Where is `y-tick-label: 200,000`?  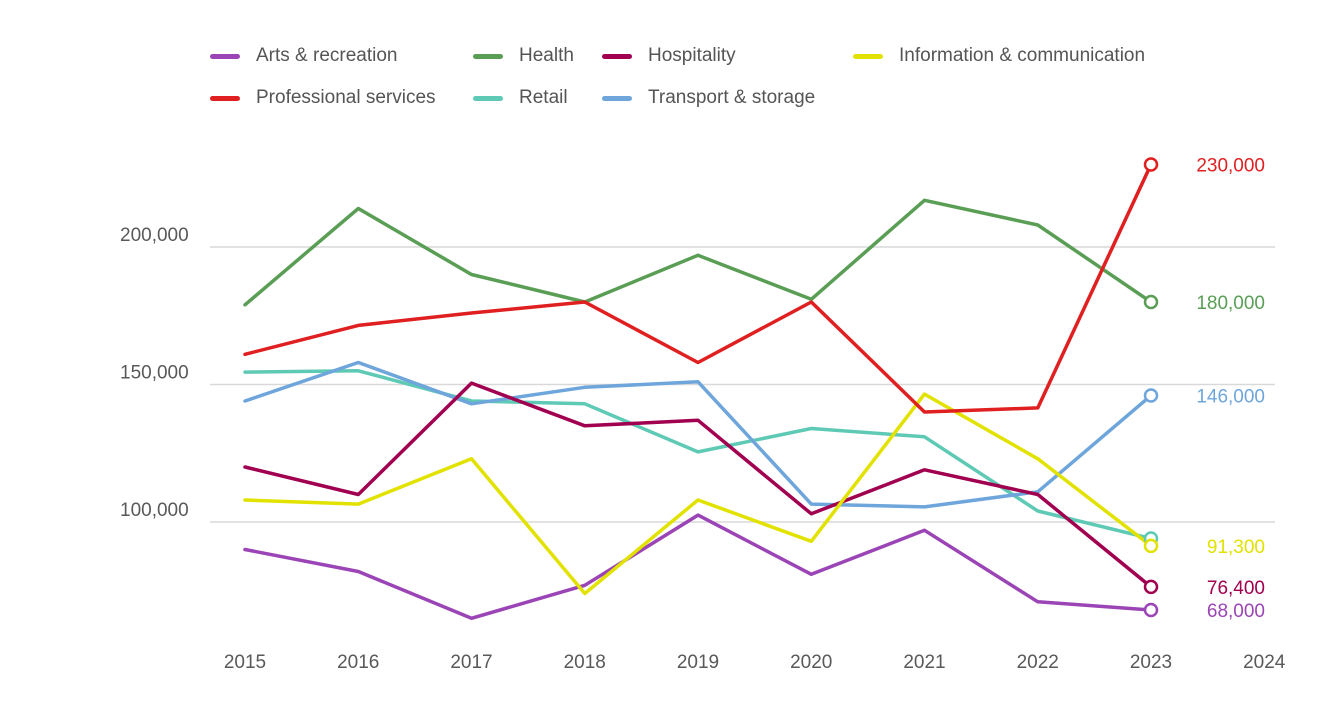
y-tick-label: 200,000 is located at coordinates (154, 235).